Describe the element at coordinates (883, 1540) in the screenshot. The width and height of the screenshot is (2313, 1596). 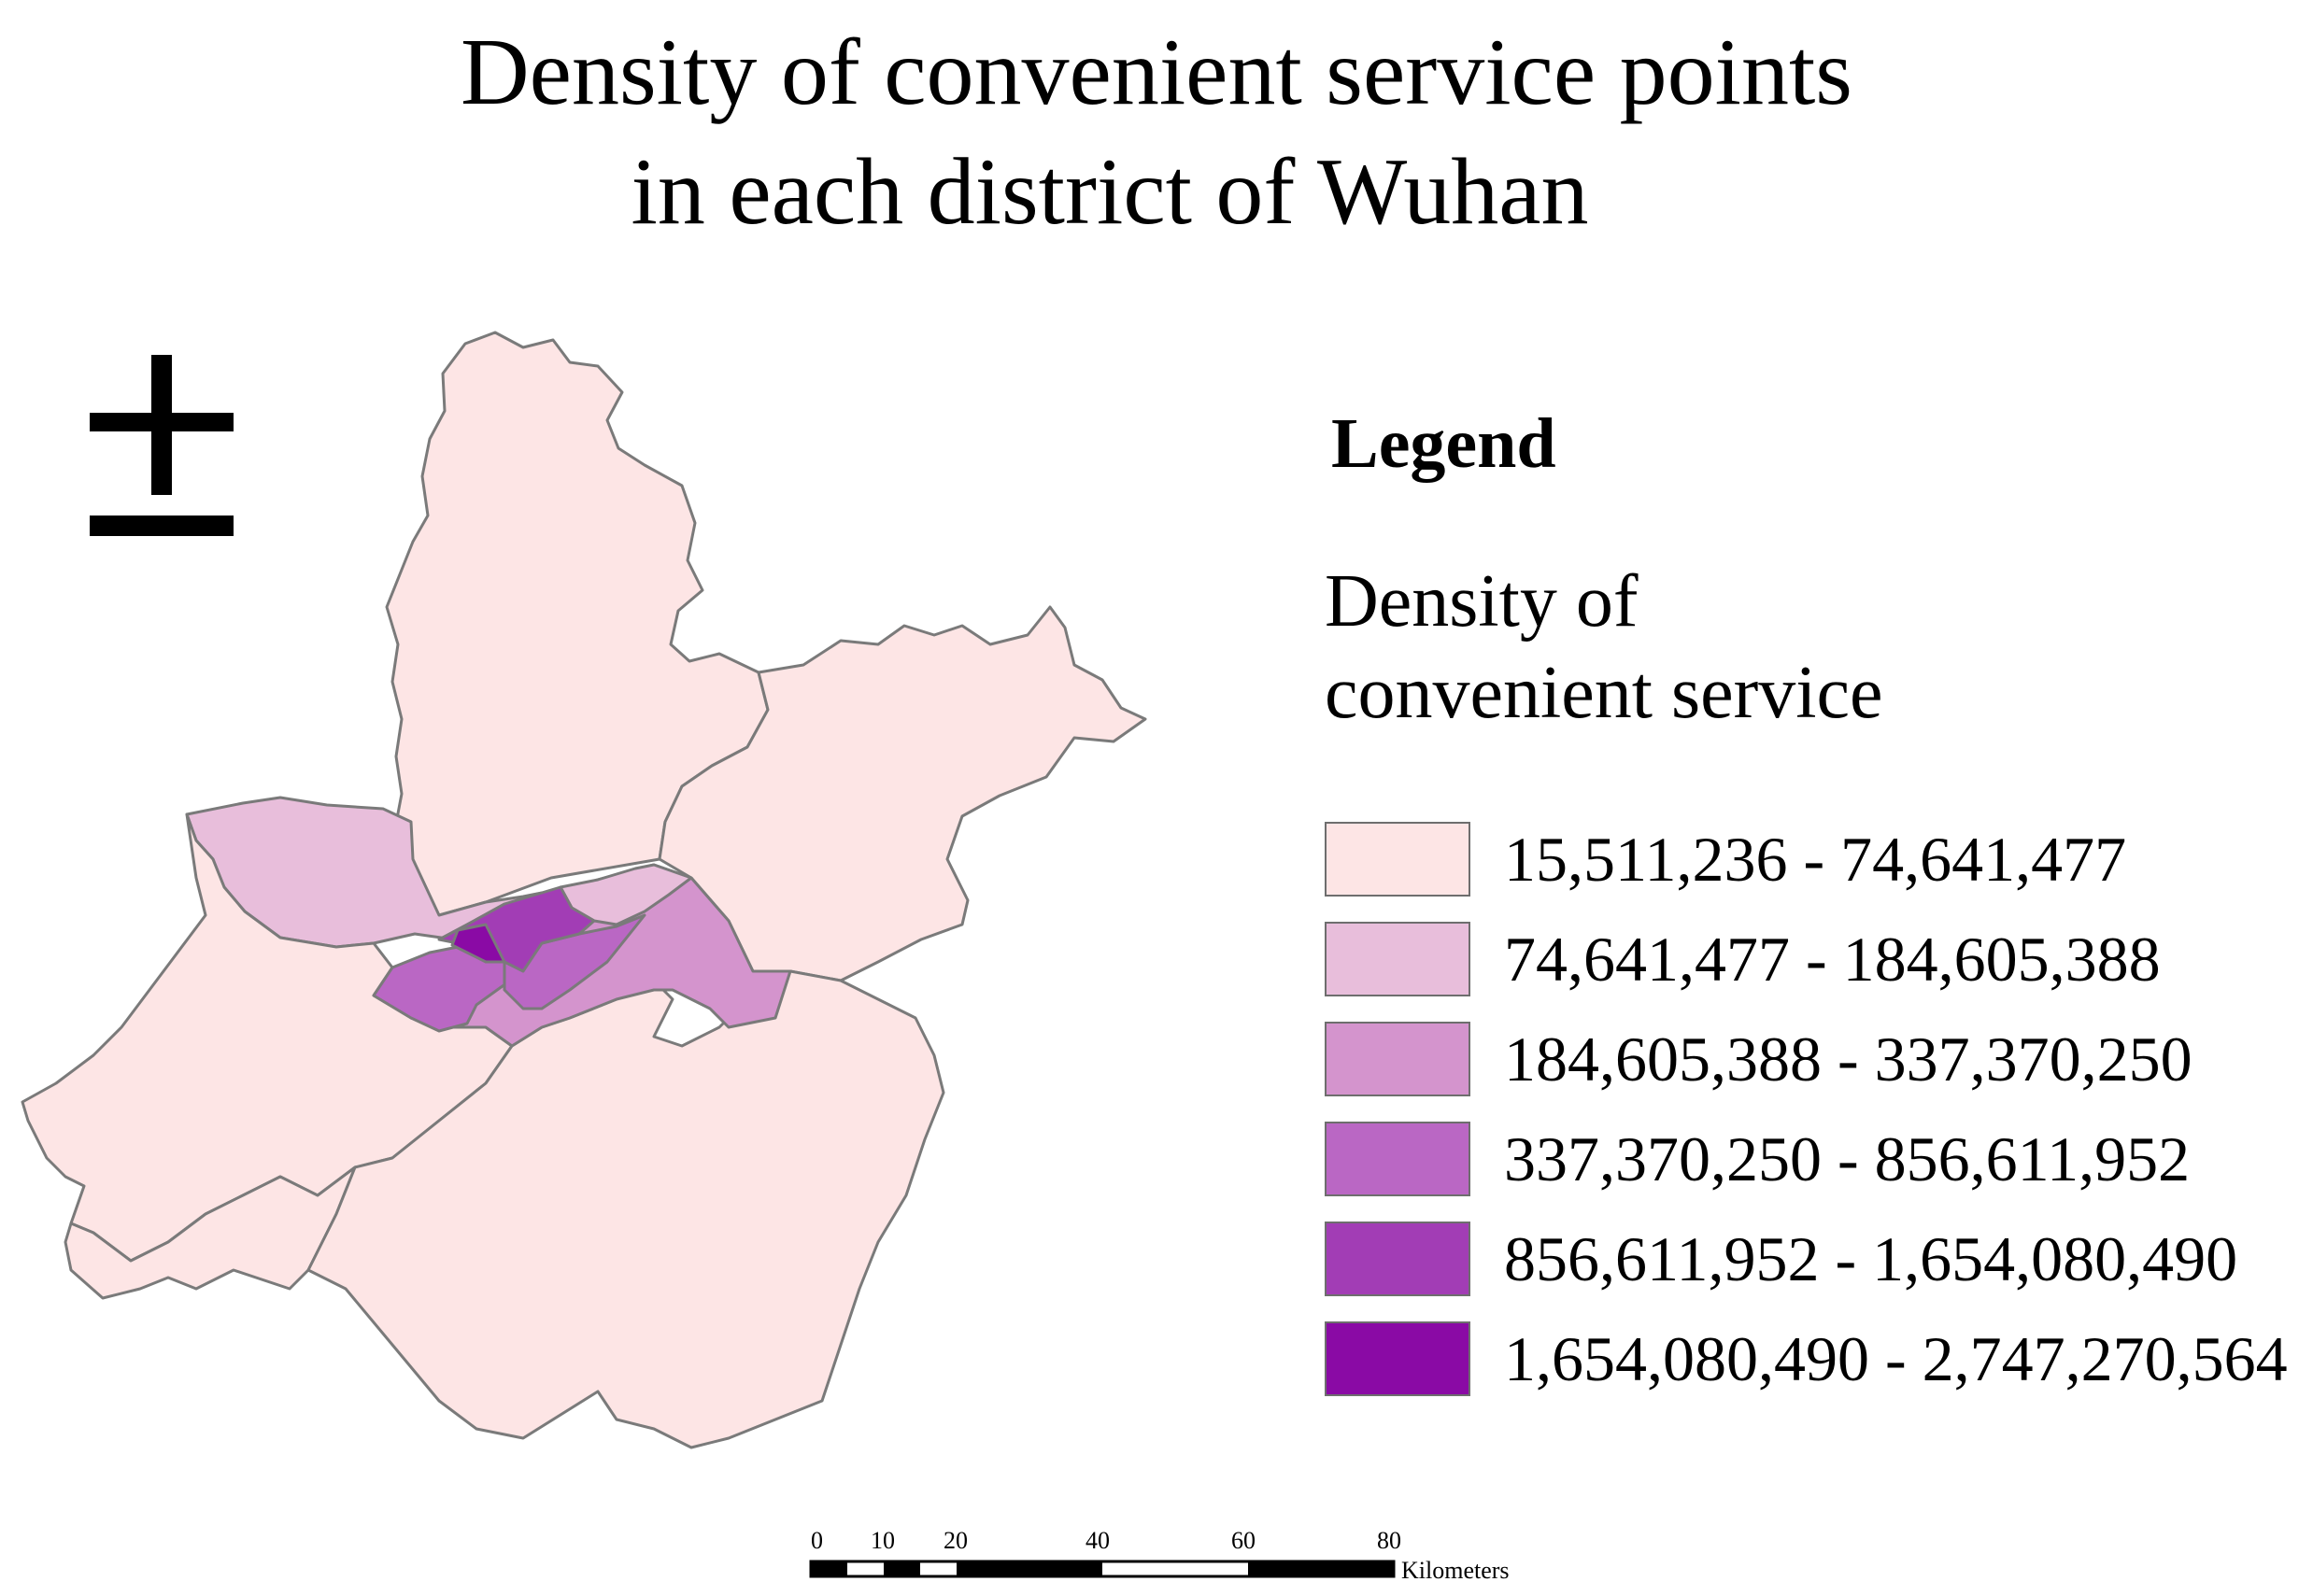
I see `scale-tick-label: 10` at that location.